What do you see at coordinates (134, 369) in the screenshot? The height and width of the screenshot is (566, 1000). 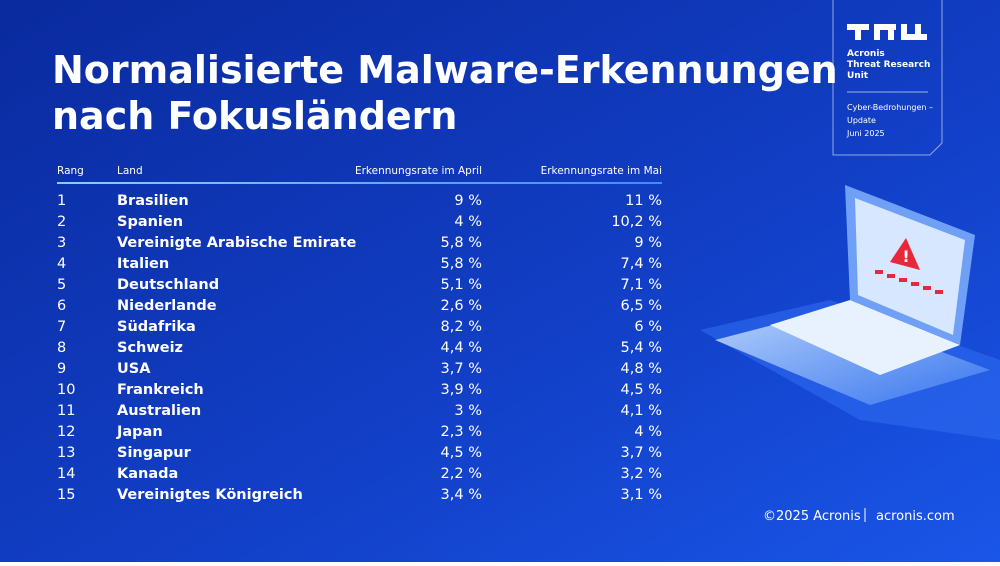 I see `table-cell: USA` at bounding box center [134, 369].